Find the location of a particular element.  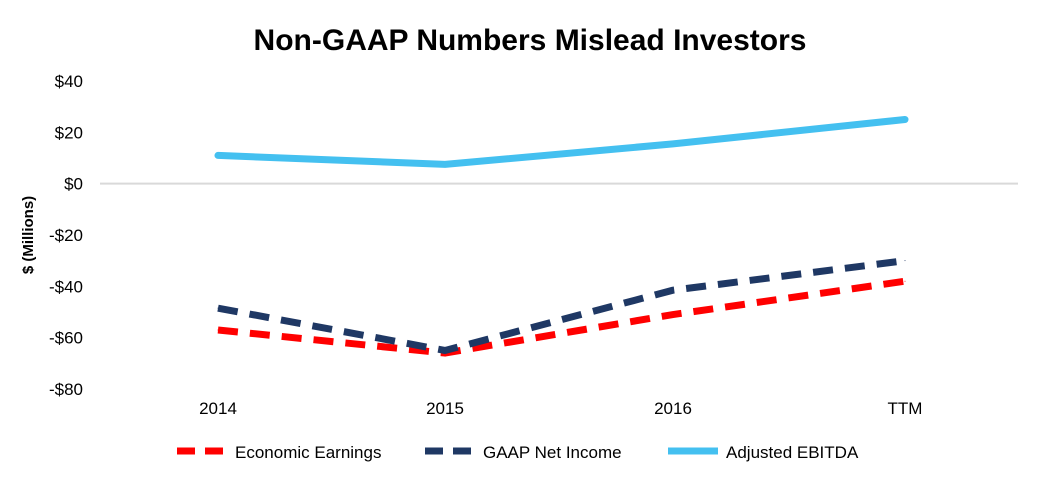

y-tick-label: -$60 is located at coordinates (66, 338).